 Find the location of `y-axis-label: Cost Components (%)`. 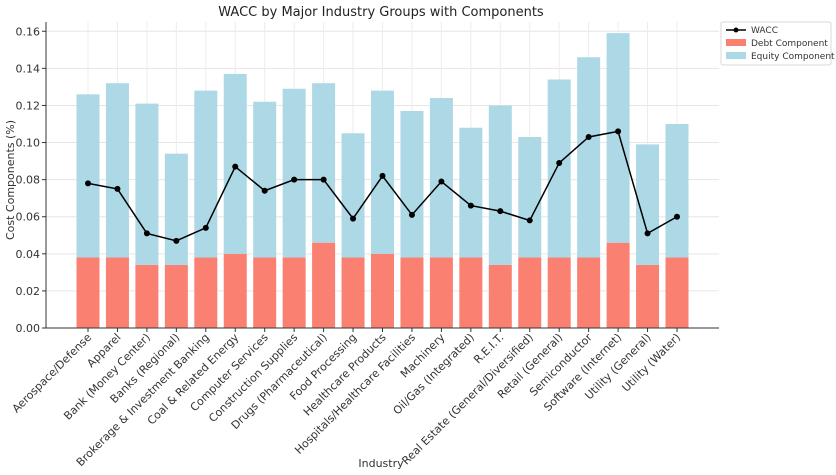

y-axis-label: Cost Components (%) is located at coordinates (10, 180).